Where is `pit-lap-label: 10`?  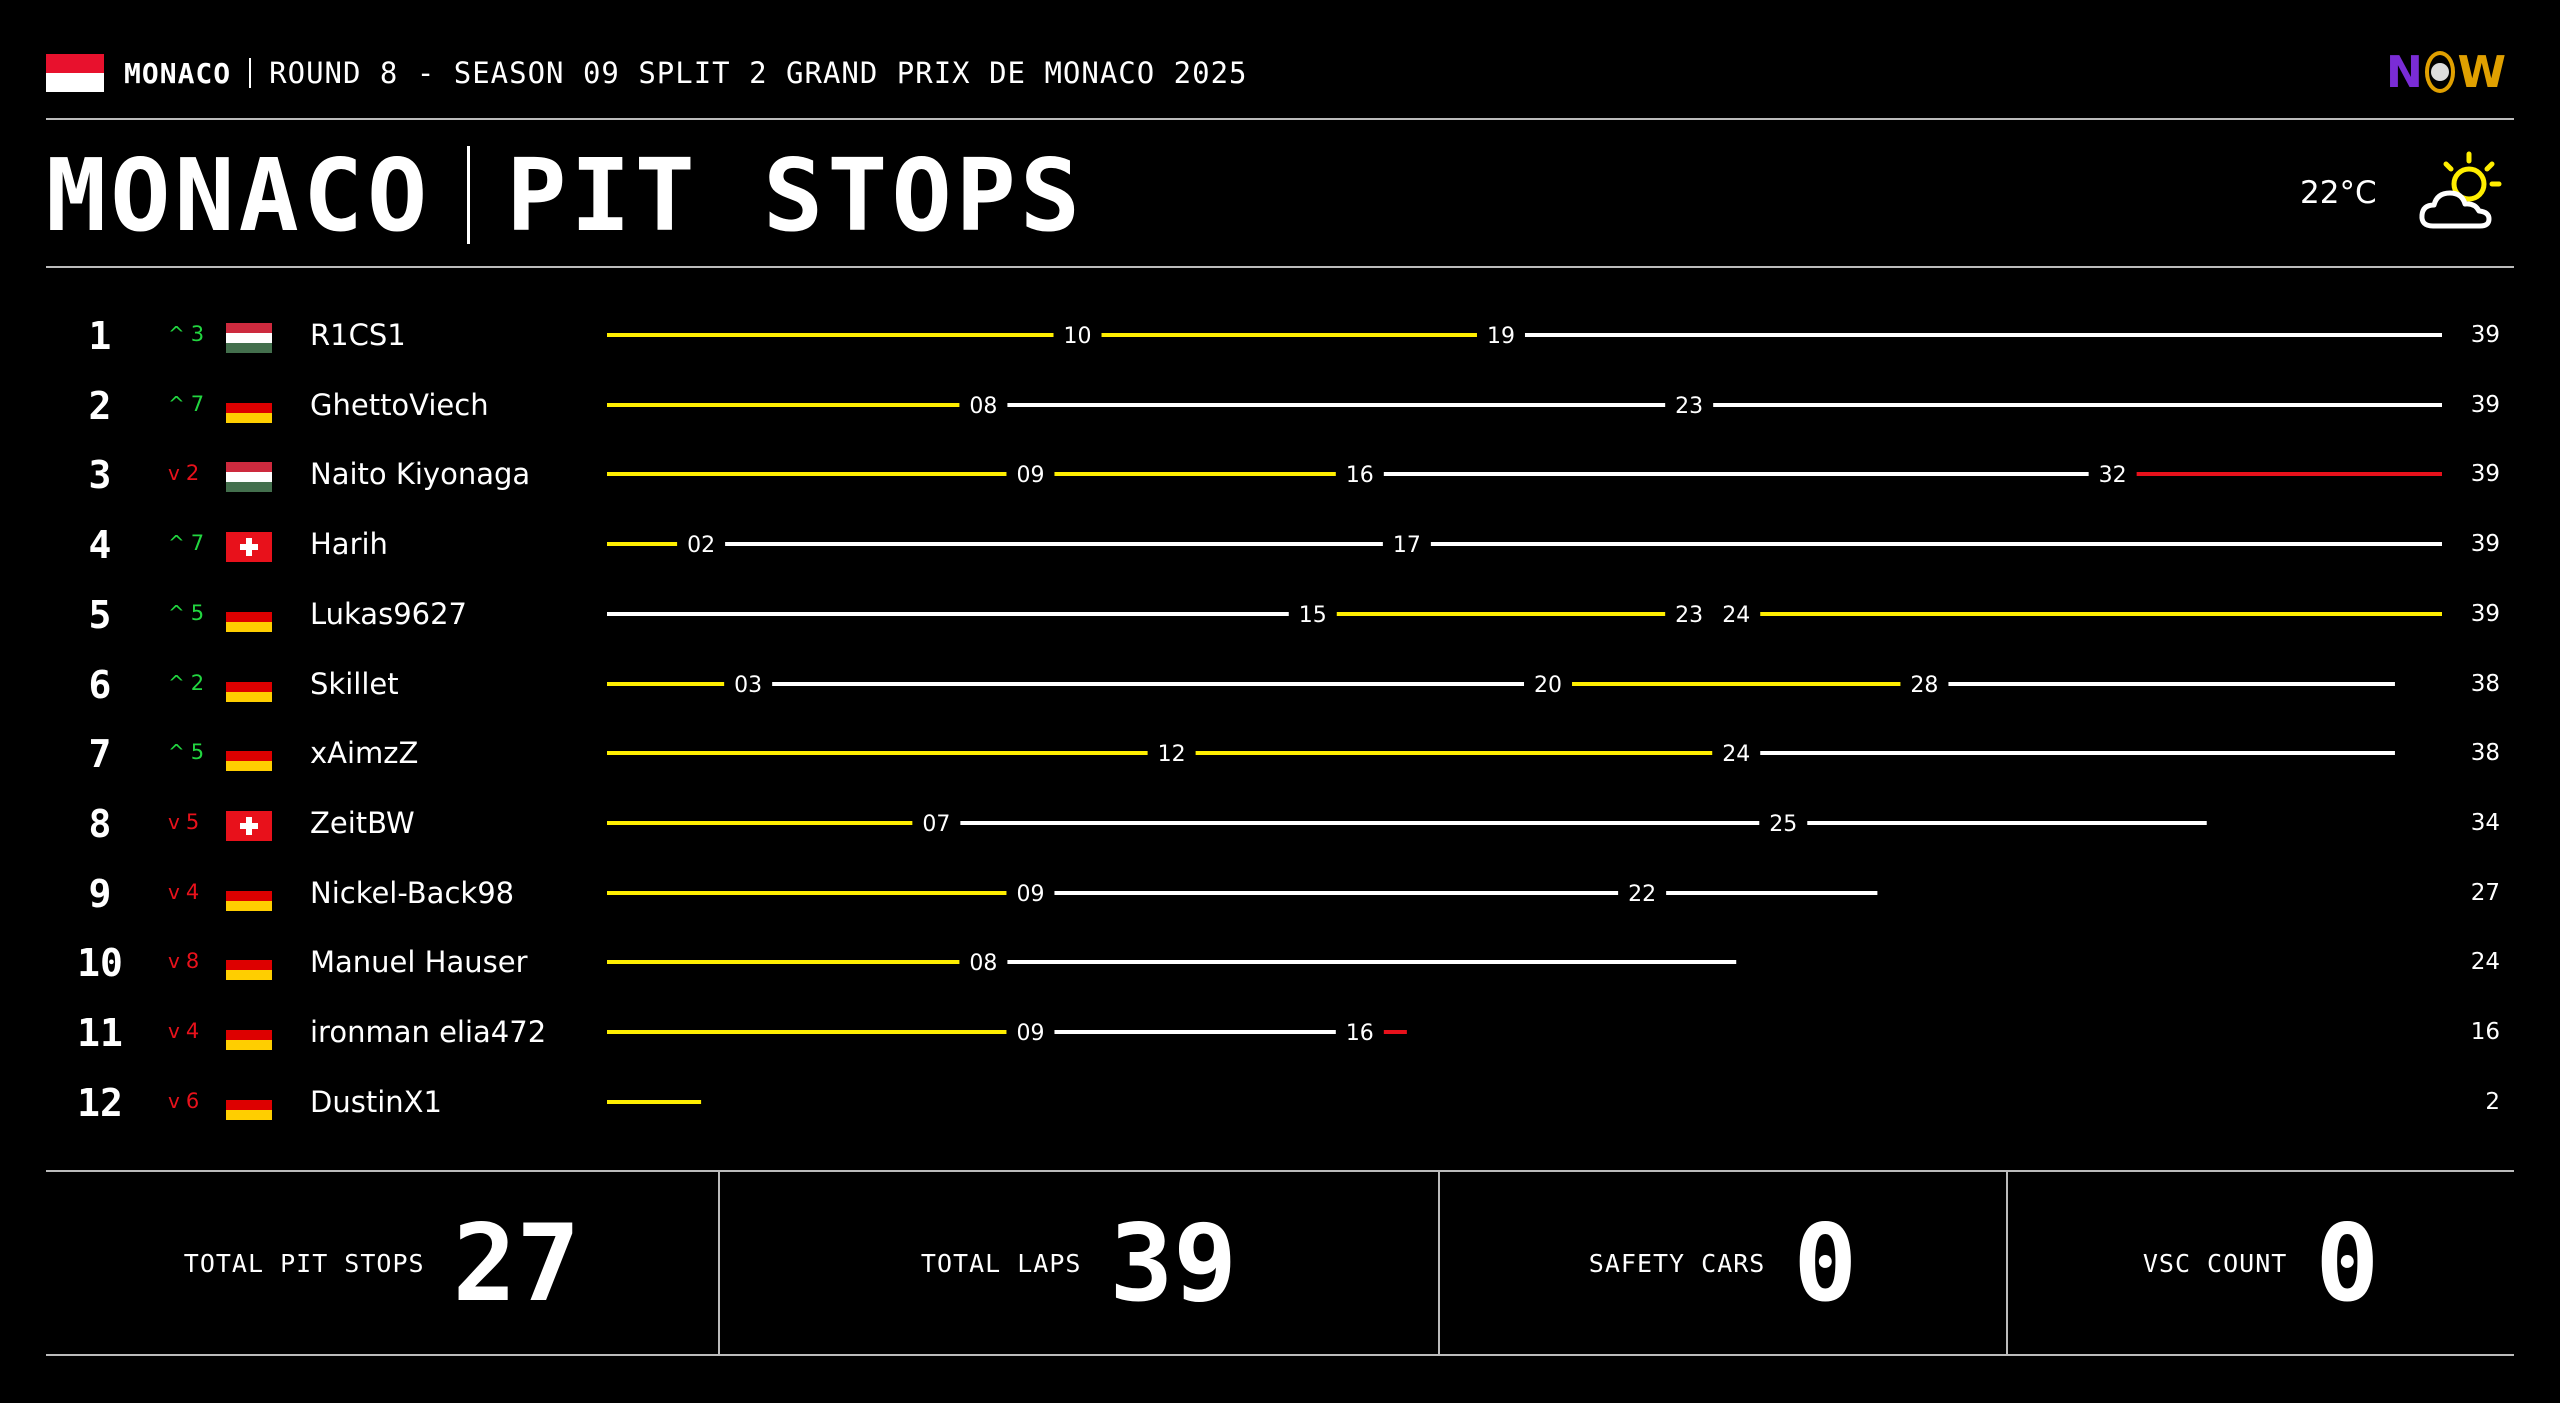 pit-lap-label: 10 is located at coordinates (1078, 336).